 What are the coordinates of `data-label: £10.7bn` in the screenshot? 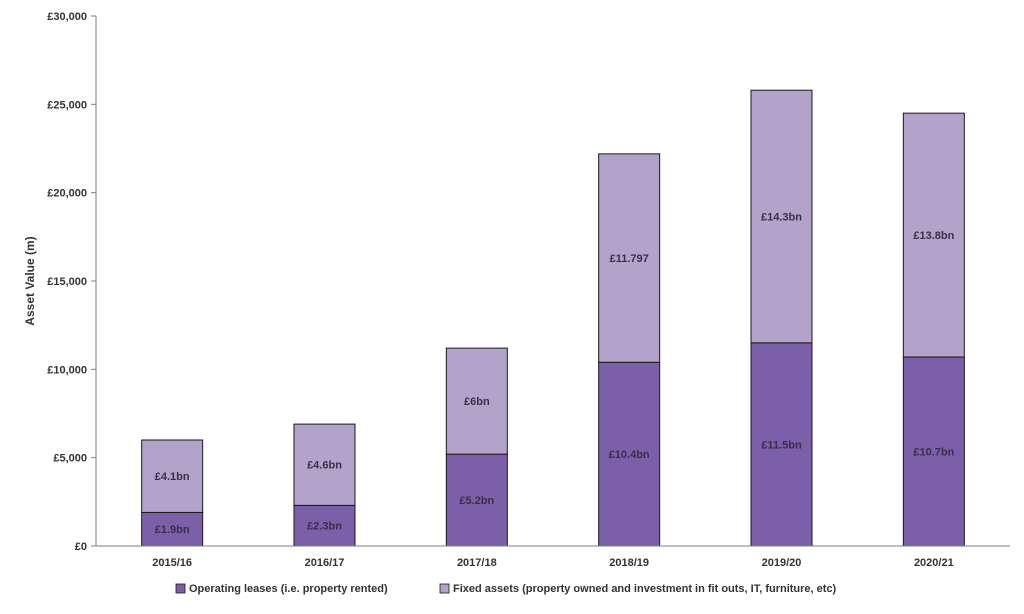 It's located at (933, 452).